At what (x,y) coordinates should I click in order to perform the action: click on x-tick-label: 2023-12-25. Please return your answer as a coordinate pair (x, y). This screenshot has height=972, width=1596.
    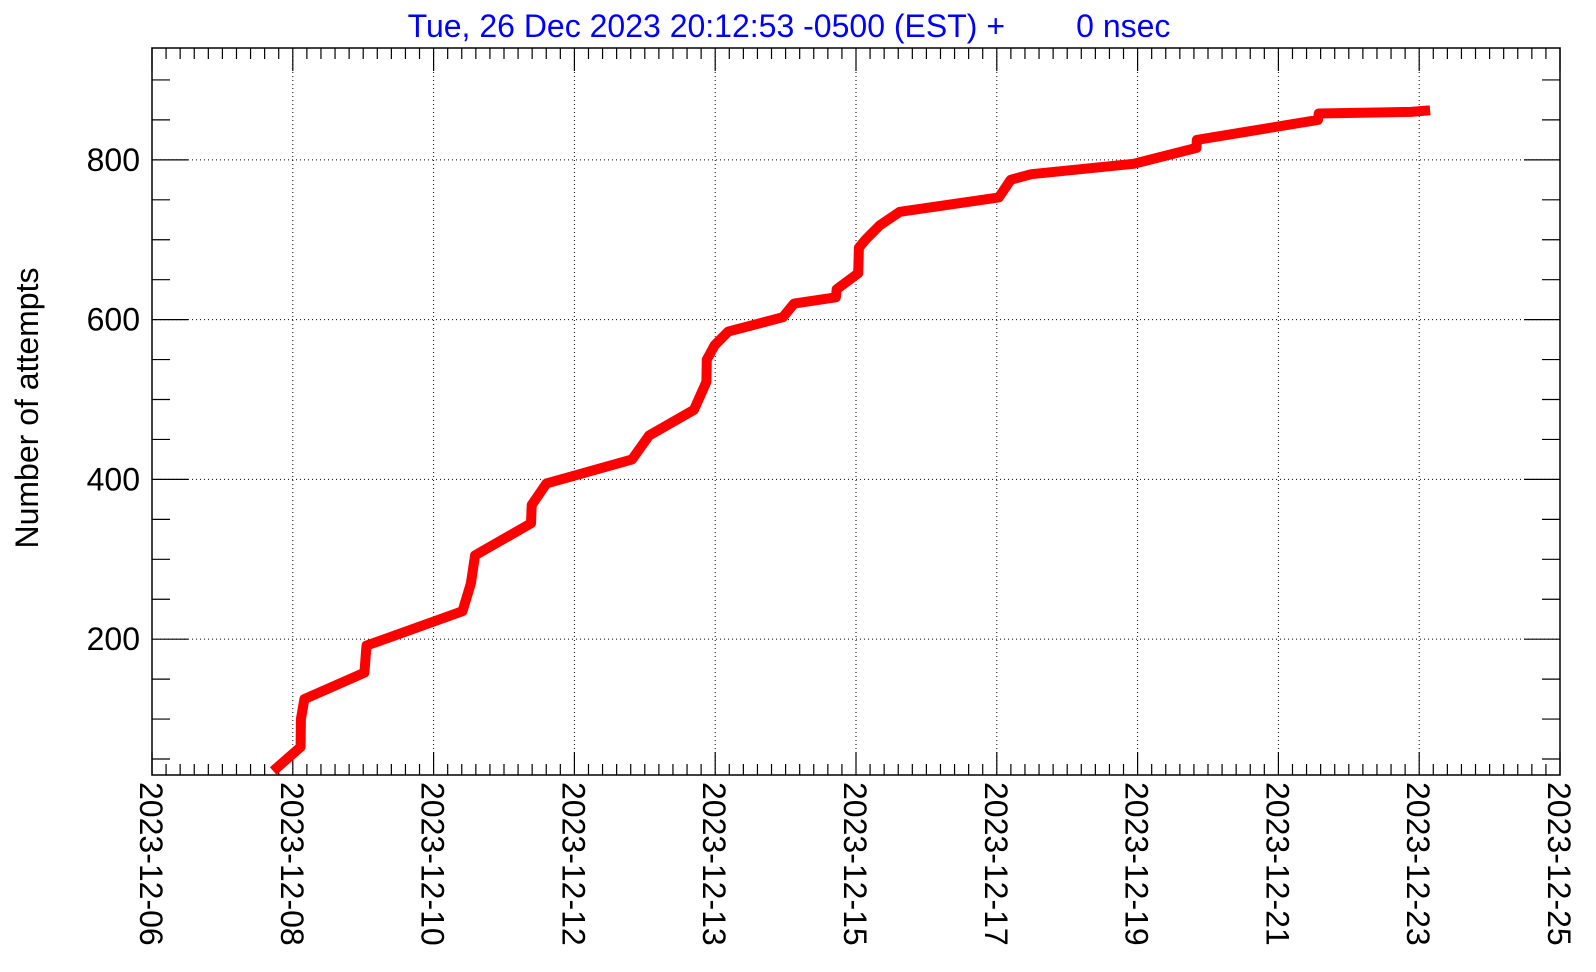
    Looking at the image, I should click on (1559, 864).